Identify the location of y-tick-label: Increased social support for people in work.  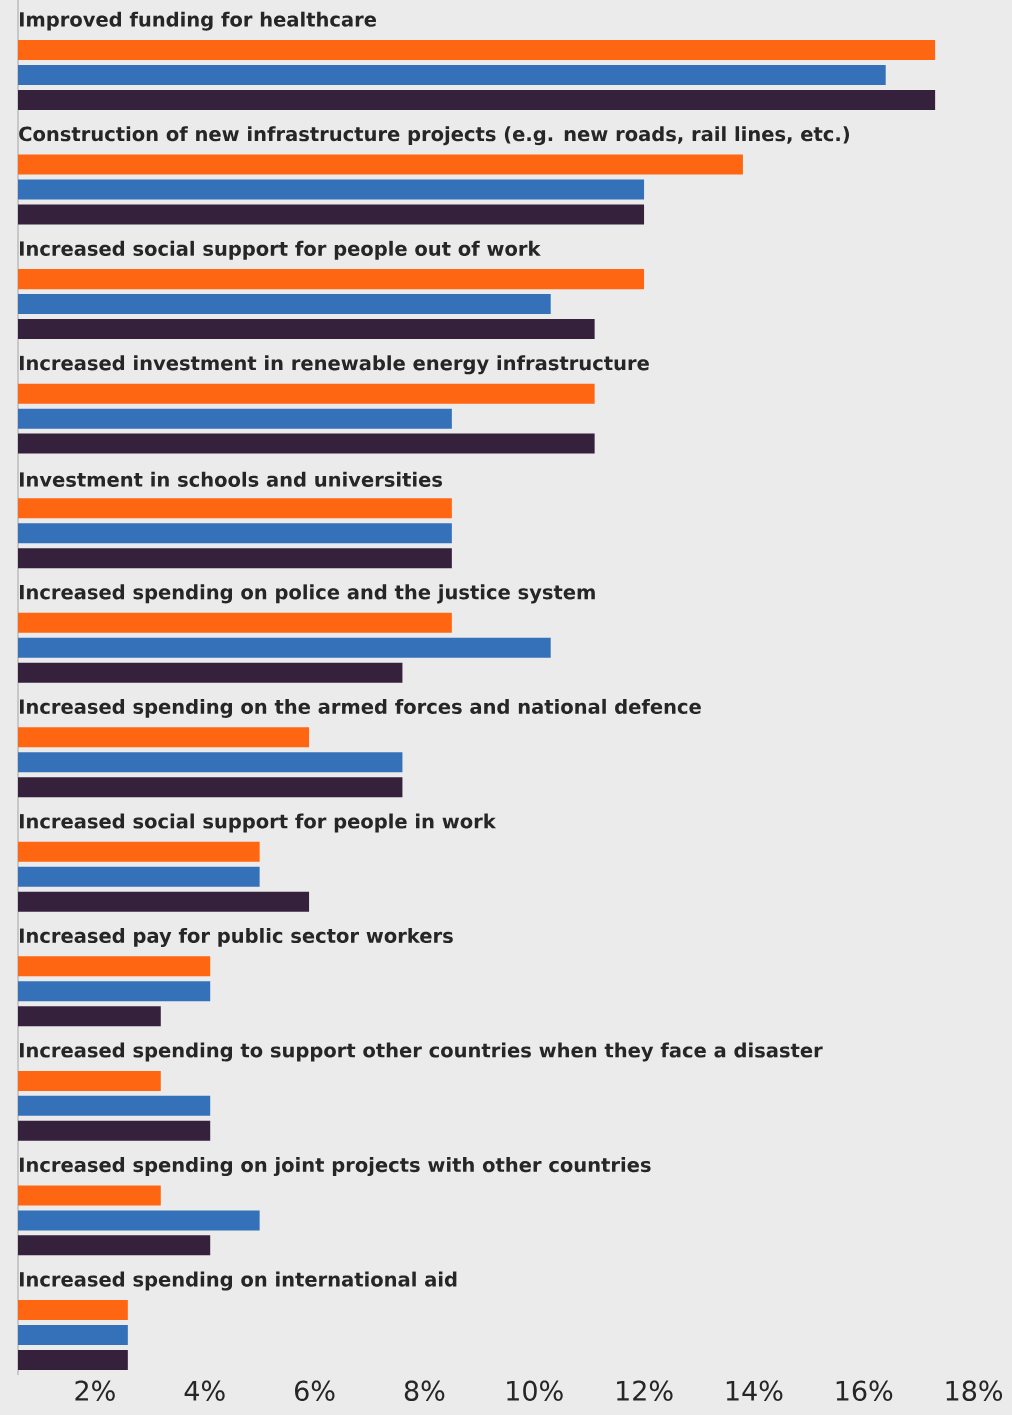
(258, 823).